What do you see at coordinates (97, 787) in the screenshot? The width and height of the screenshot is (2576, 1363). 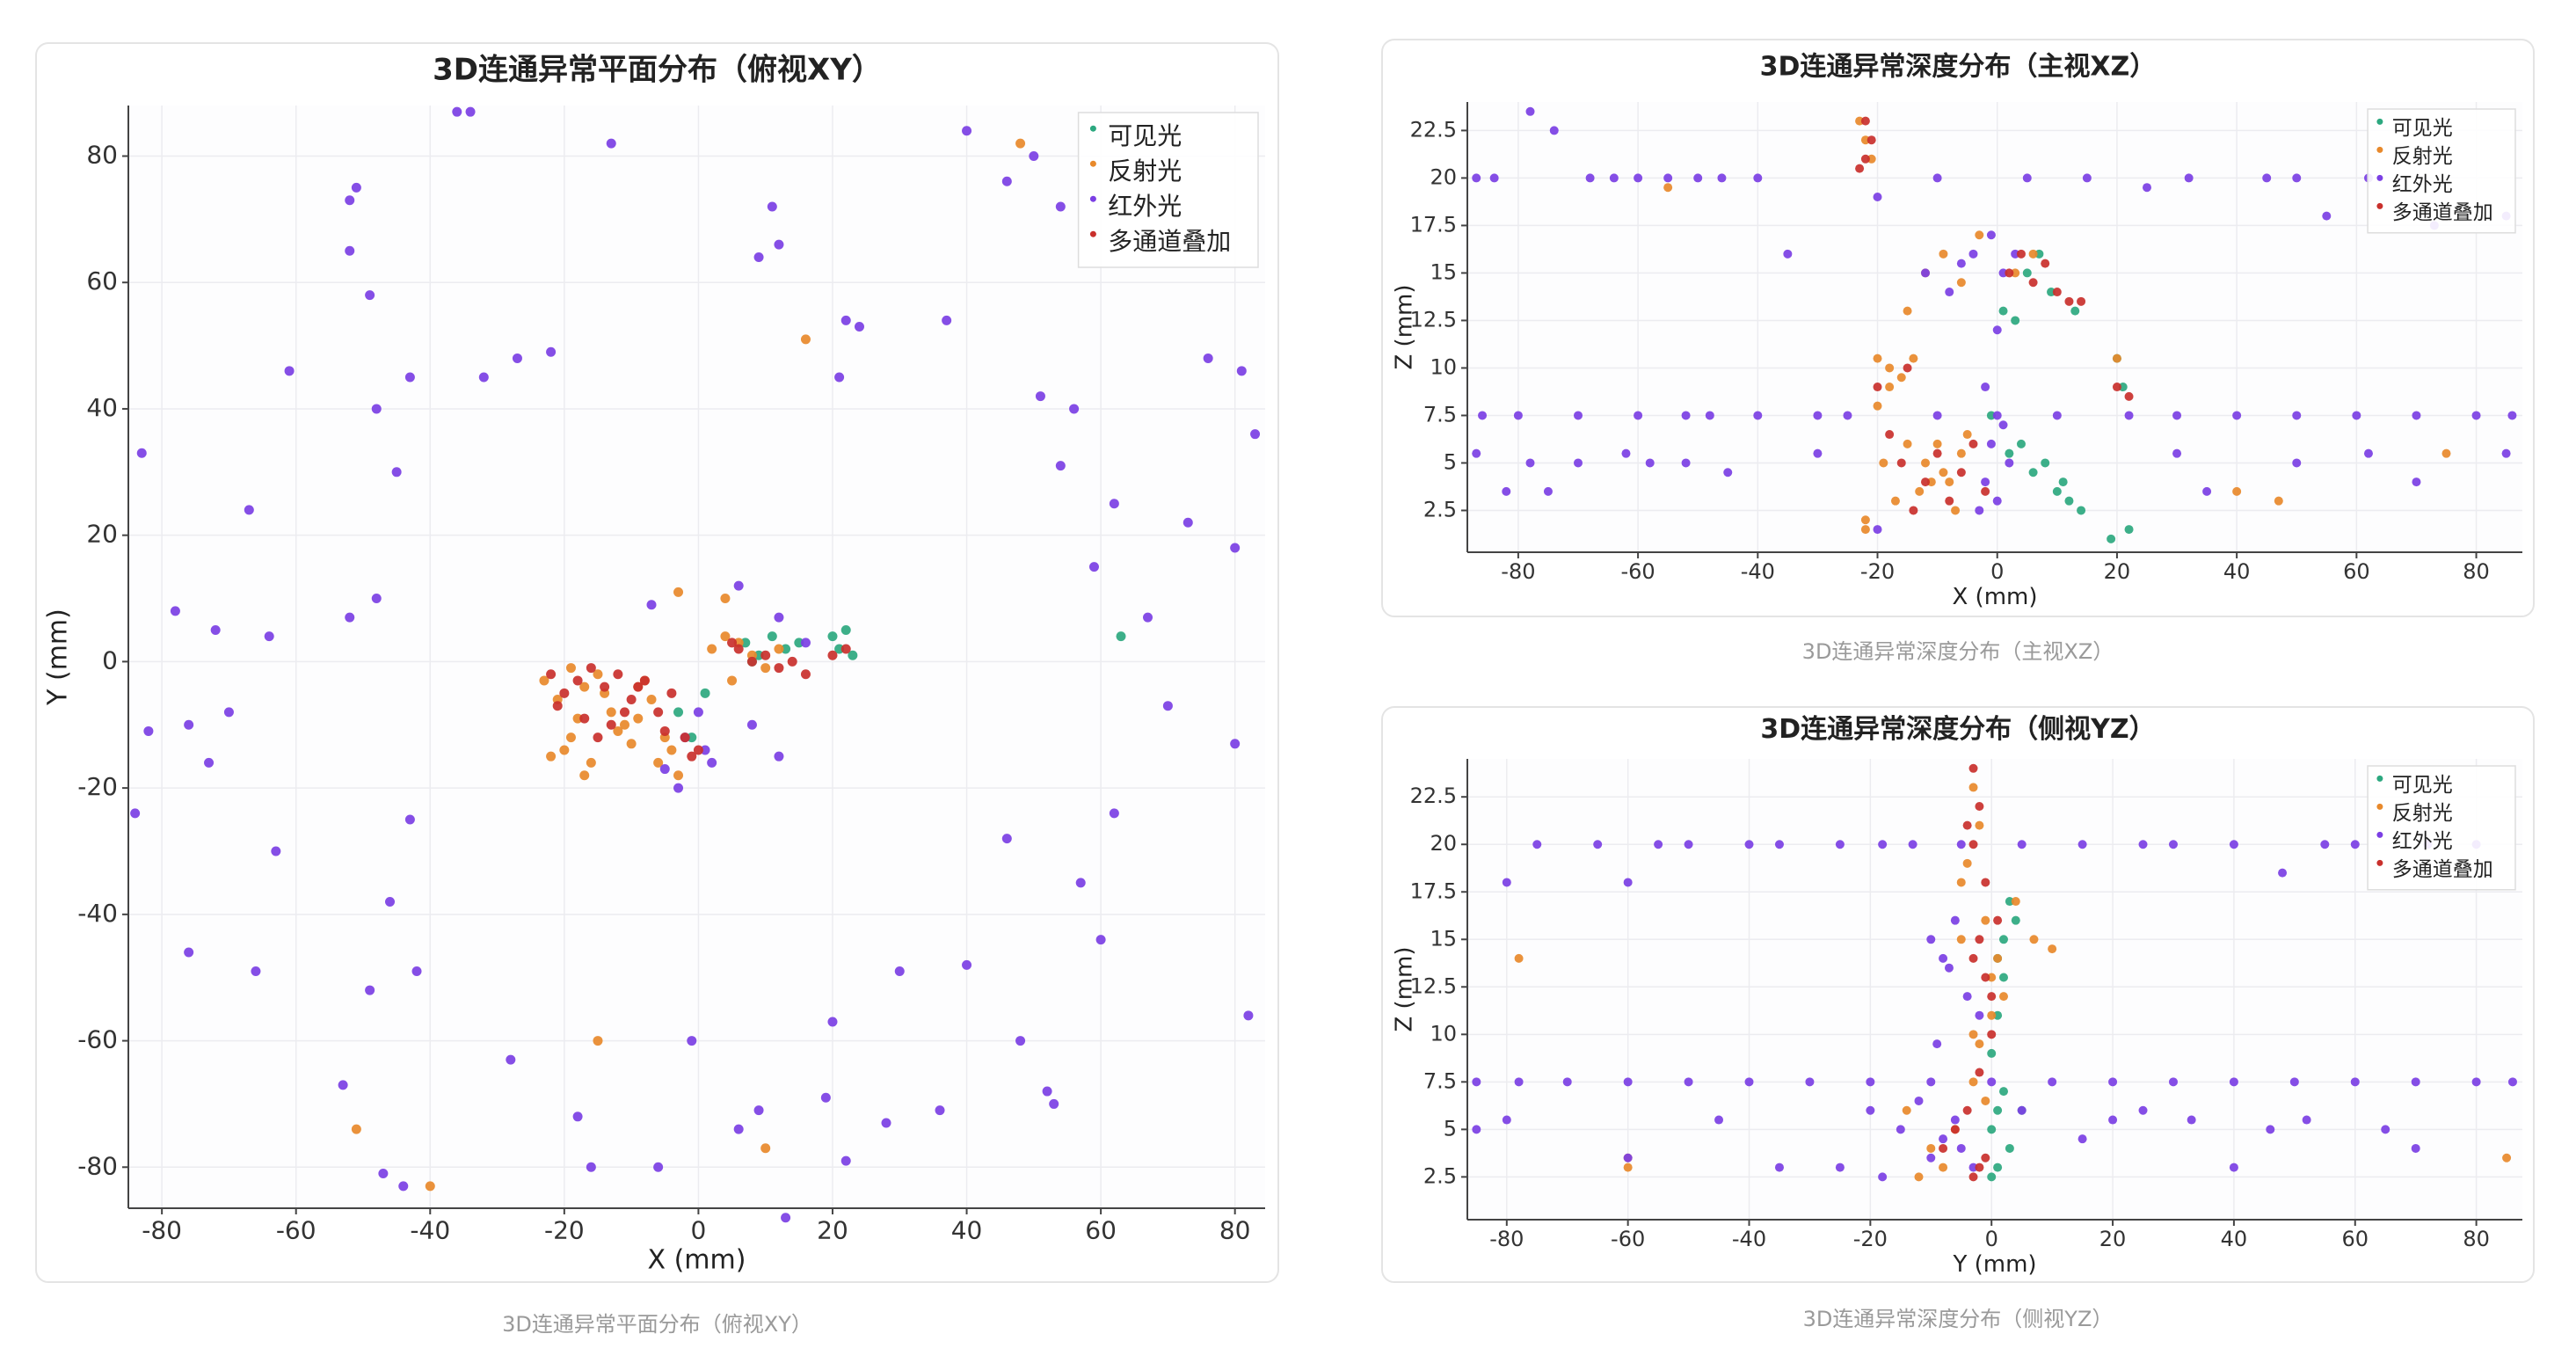 I see `y-tick-label: -20` at bounding box center [97, 787].